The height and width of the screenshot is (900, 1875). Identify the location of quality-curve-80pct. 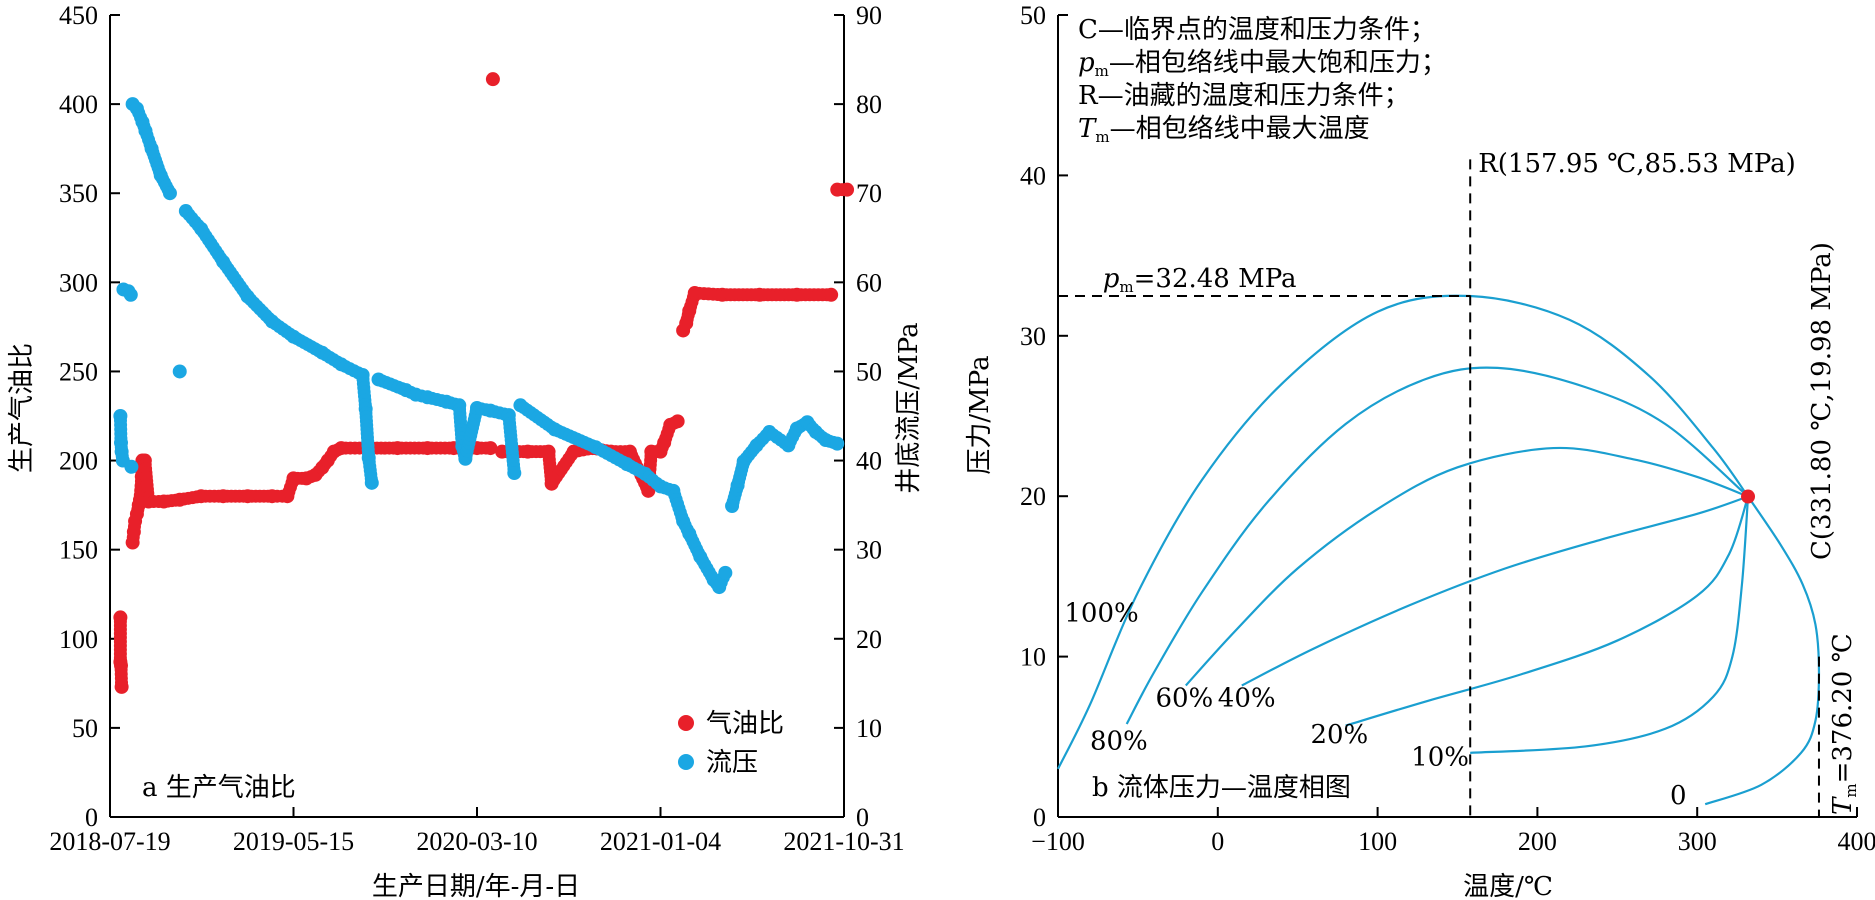
(1437, 545).